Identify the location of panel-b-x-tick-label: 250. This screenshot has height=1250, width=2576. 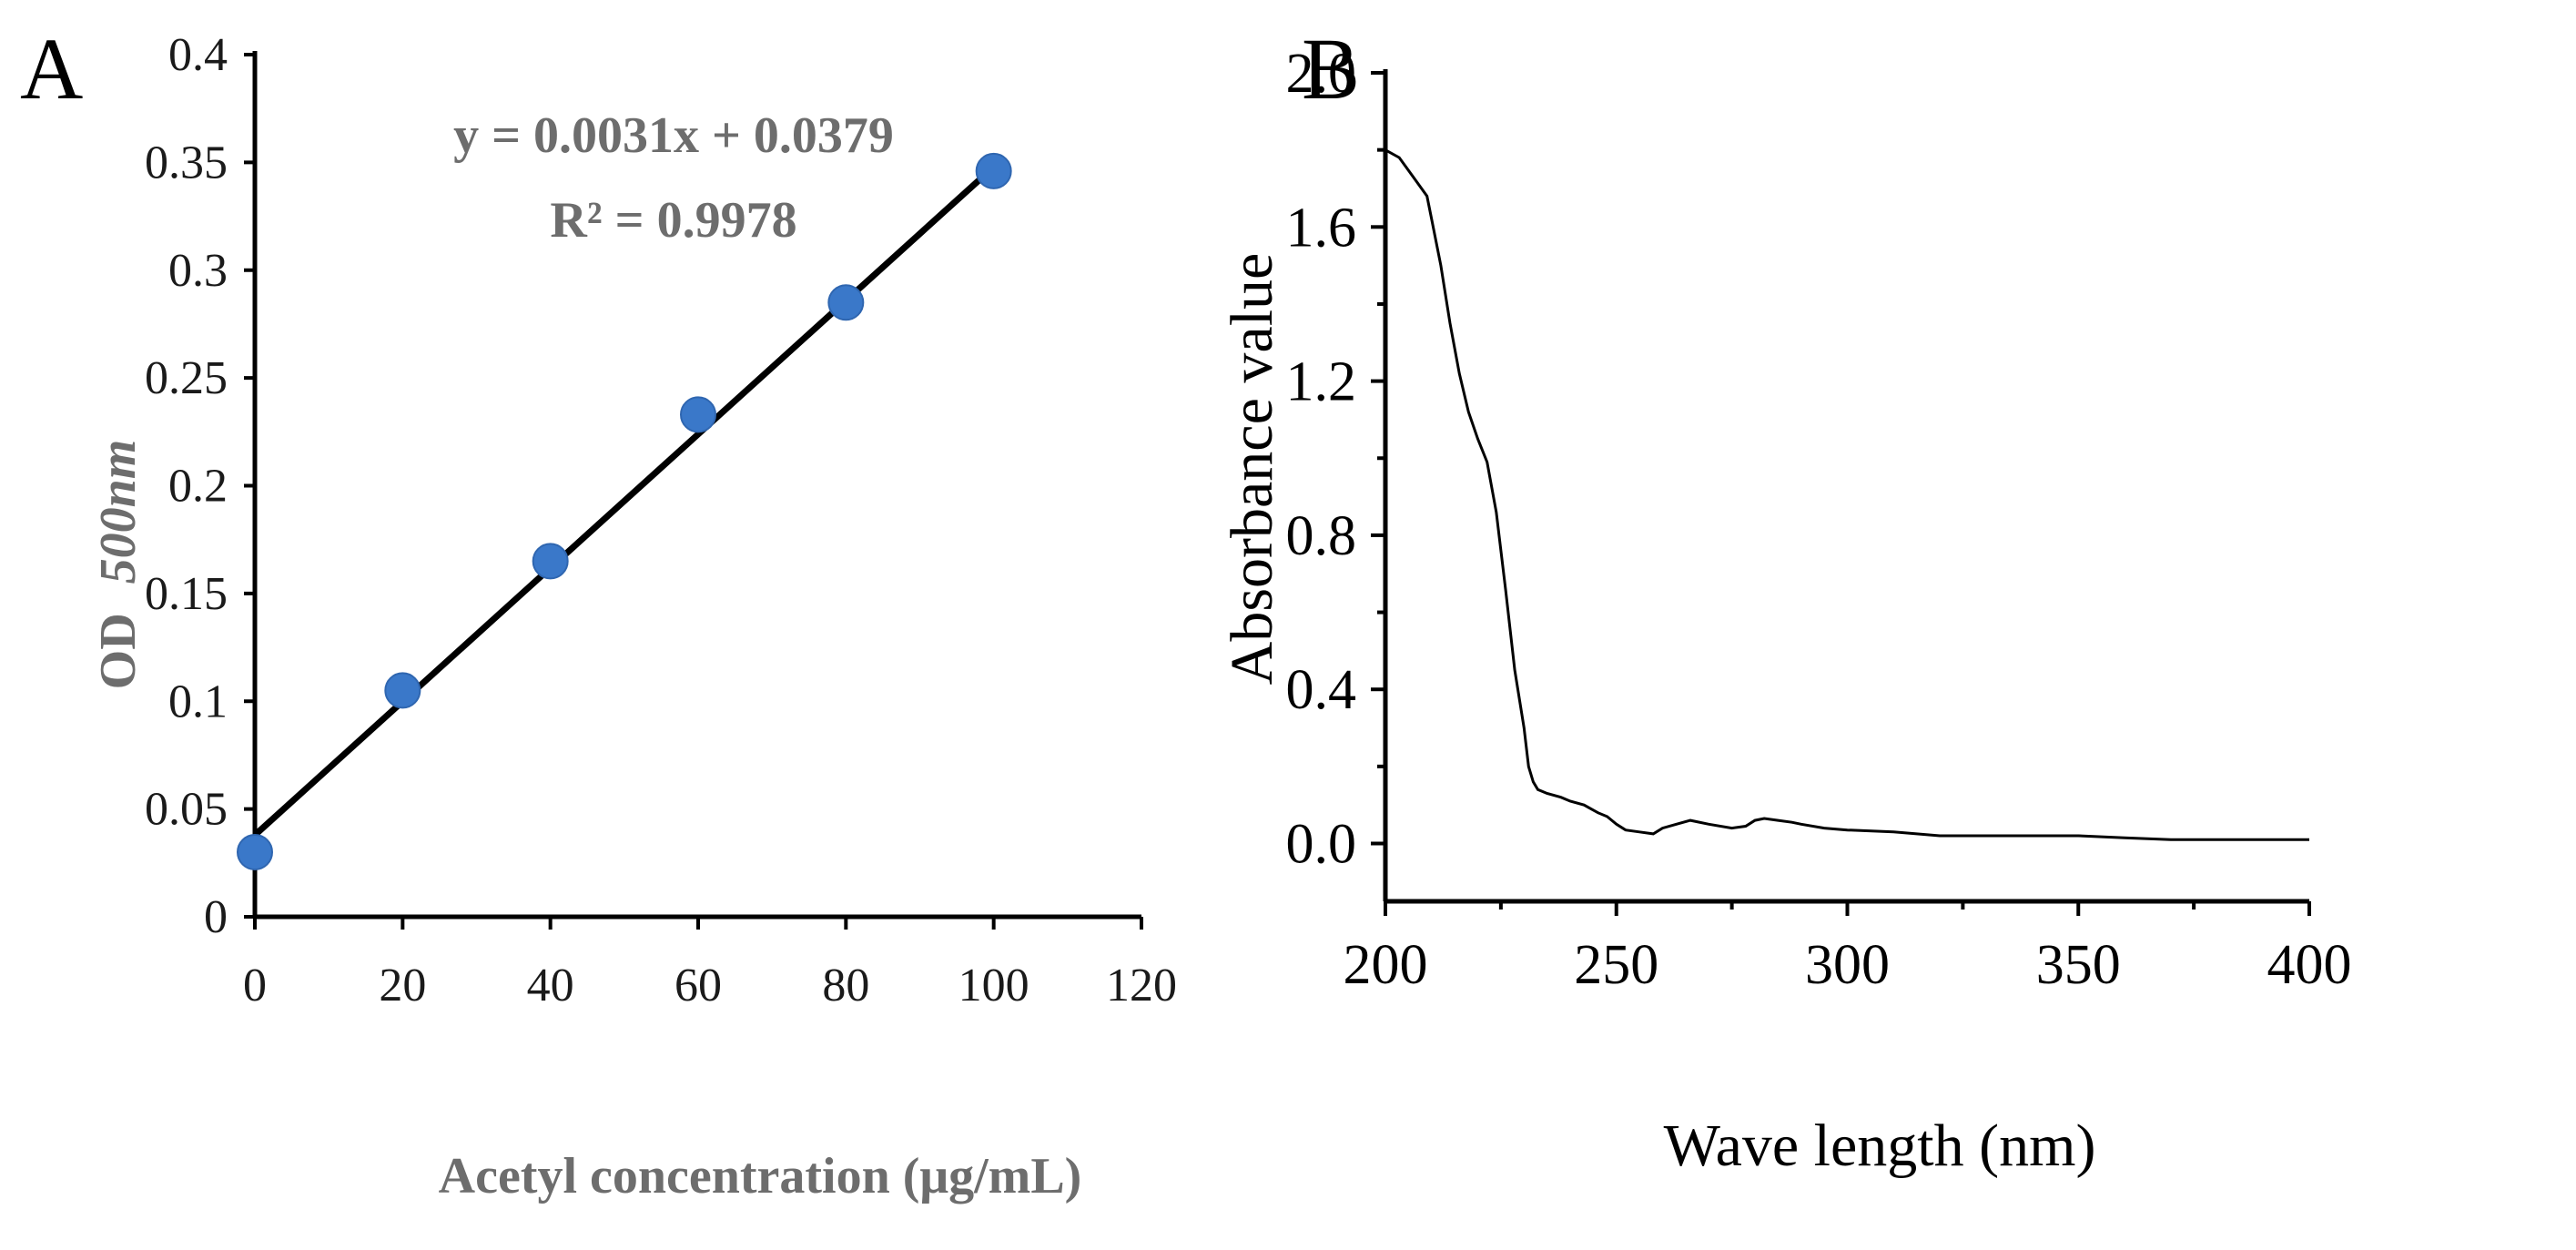
(1616, 965).